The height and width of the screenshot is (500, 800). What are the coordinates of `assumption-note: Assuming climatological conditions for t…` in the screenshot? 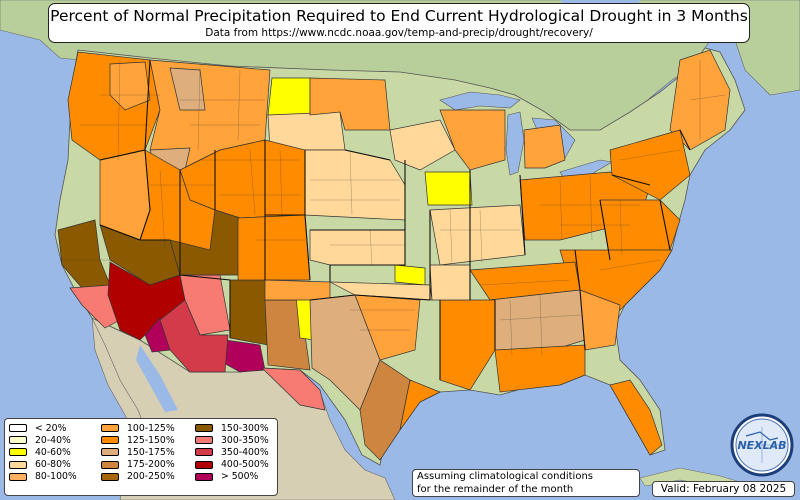 It's located at (526, 483).